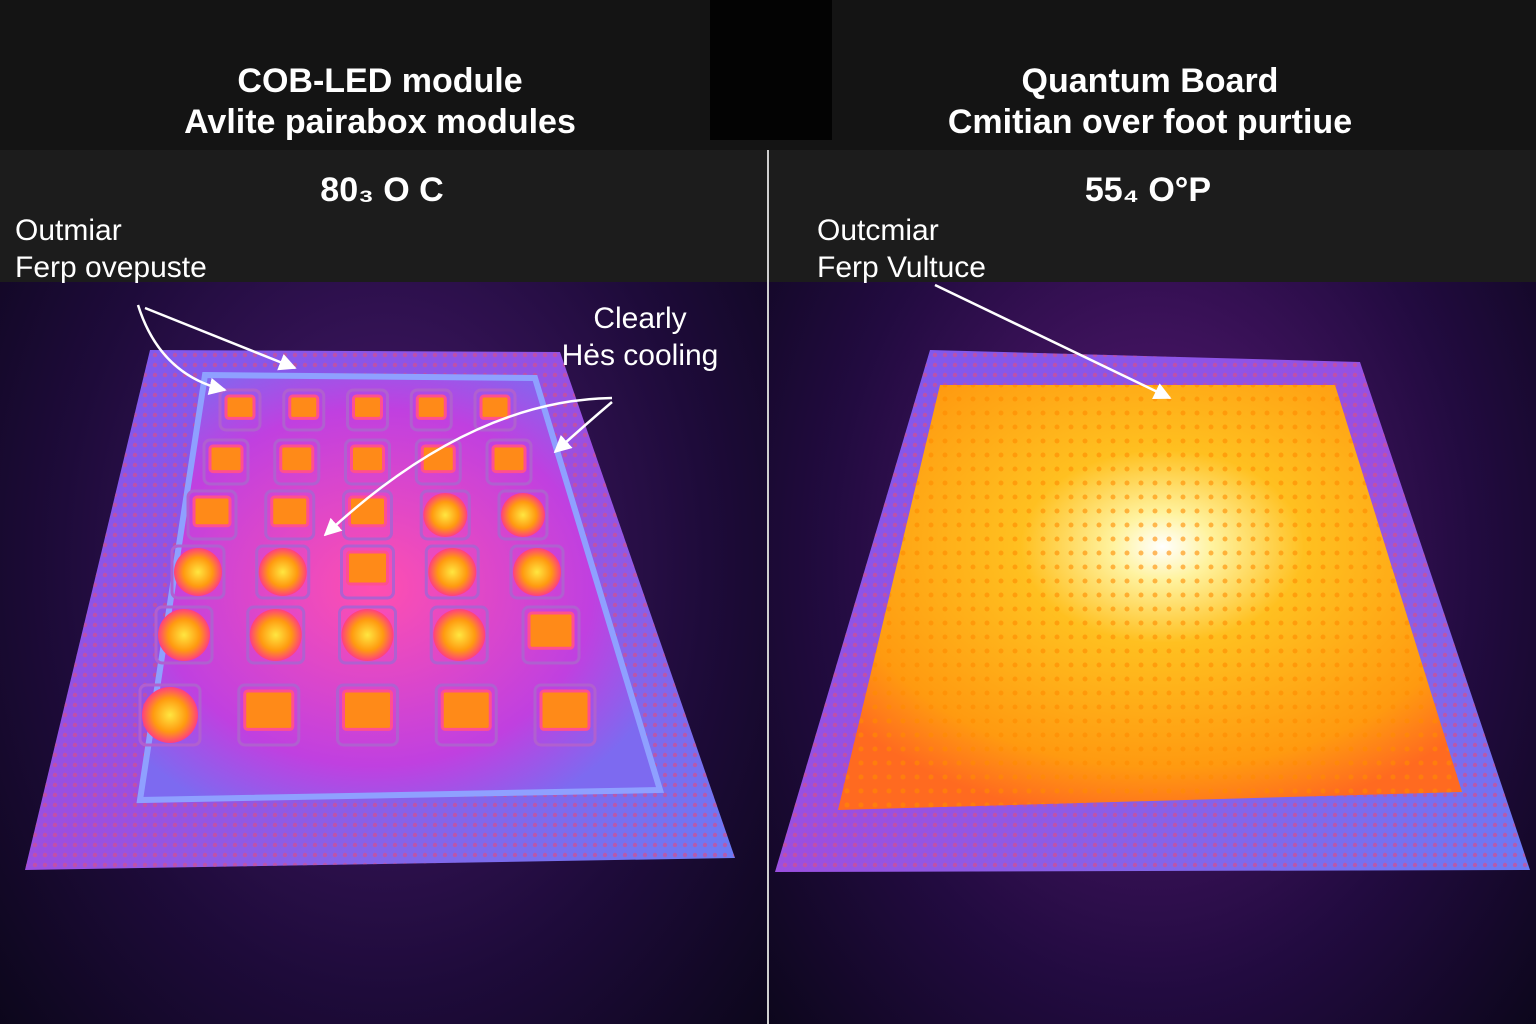  I want to click on center-block, so click(771, 70).